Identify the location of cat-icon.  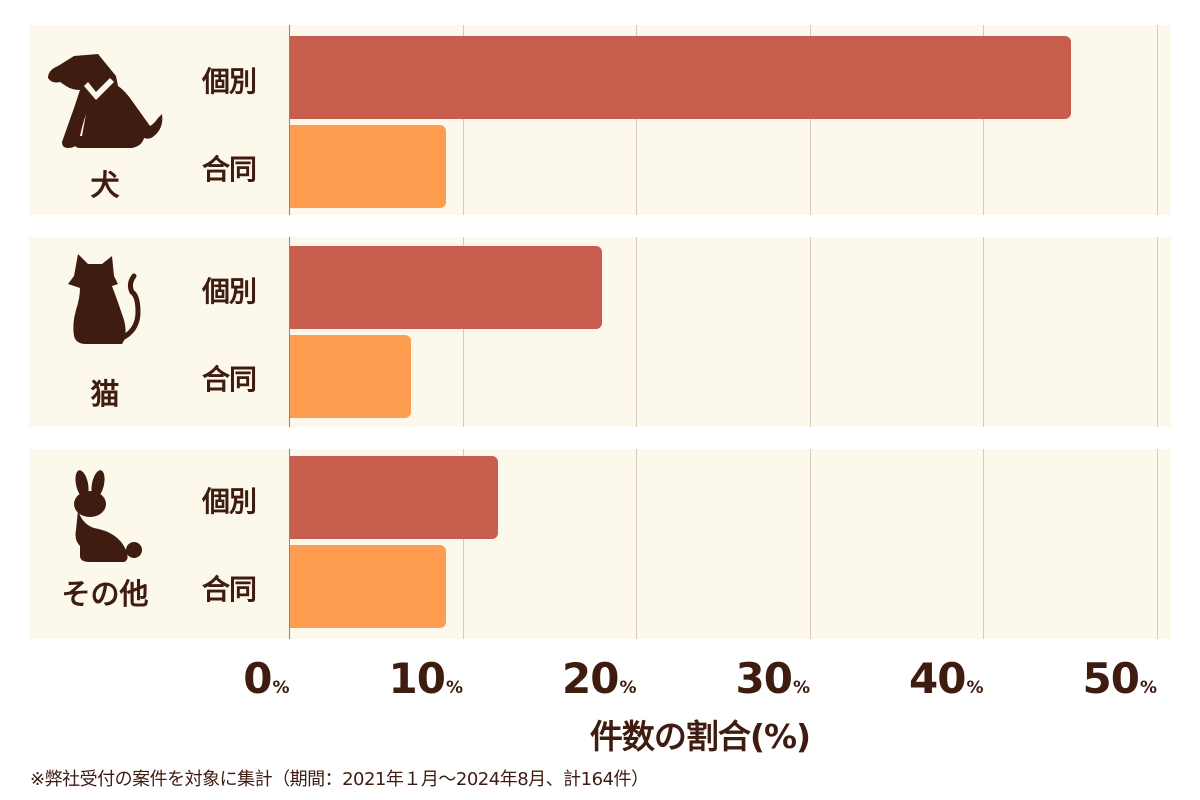
(106, 300).